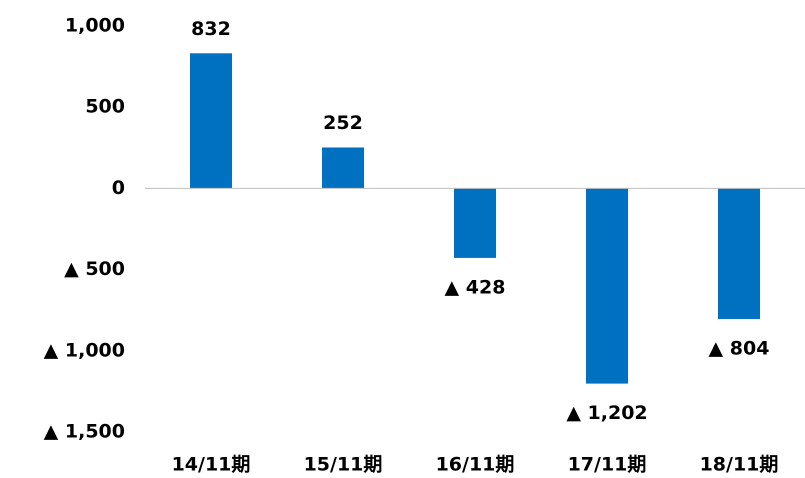 Image resolution: width=805 pixels, height=478 pixels. I want to click on x-tick-label: 16/11期, so click(475, 465).